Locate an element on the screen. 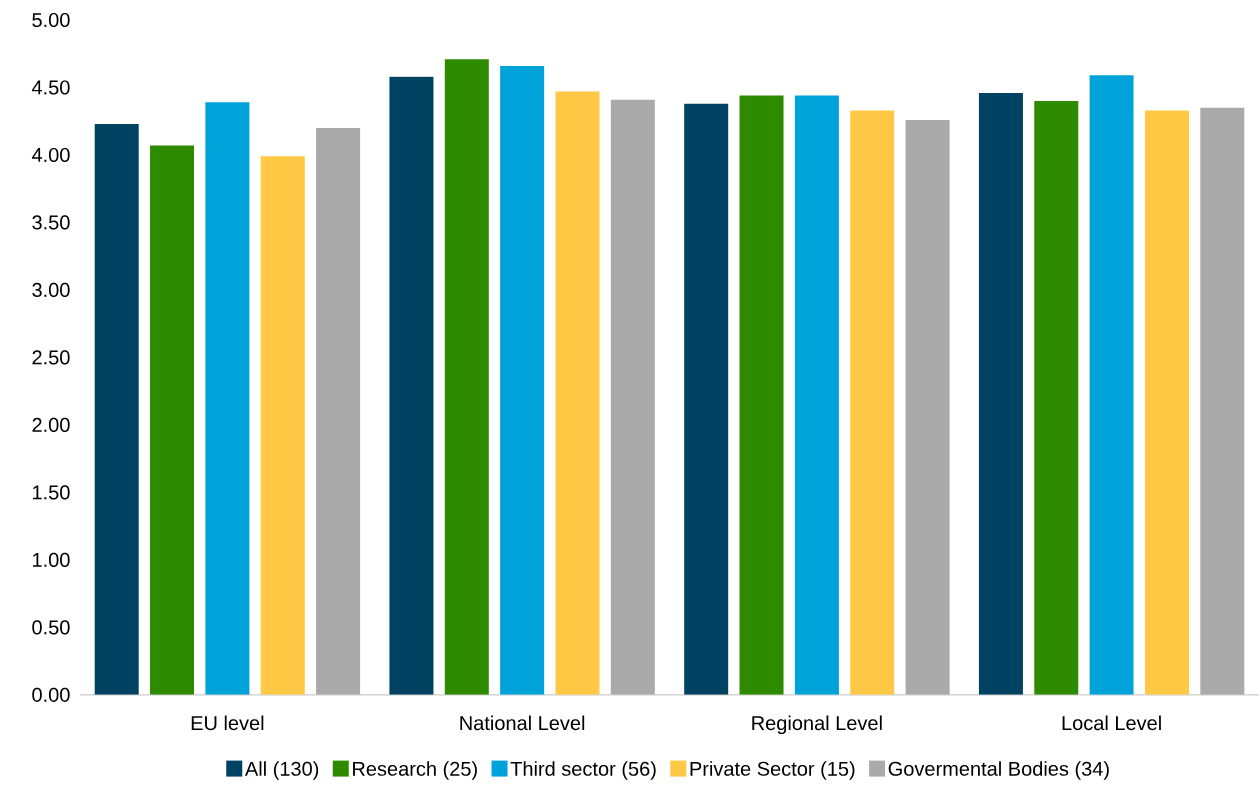  y-tick-label: 3.50 is located at coordinates (51, 222).